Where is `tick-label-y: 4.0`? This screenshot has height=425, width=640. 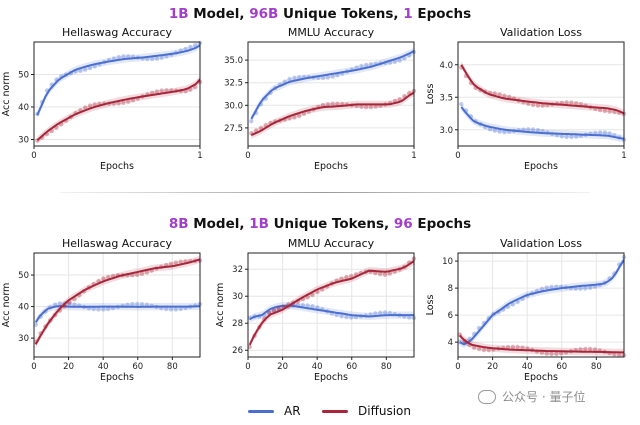
tick-label-y: 4.0 is located at coordinates (446, 66).